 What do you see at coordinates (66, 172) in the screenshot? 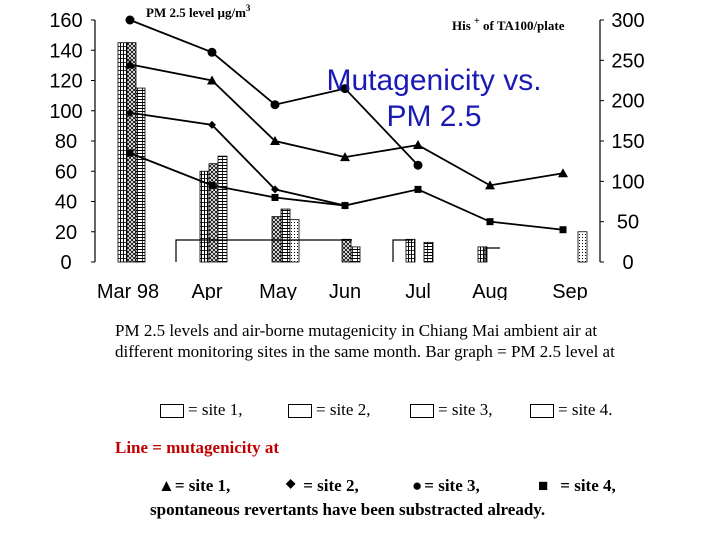
I see `left-axis-tick-label: 60` at bounding box center [66, 172].